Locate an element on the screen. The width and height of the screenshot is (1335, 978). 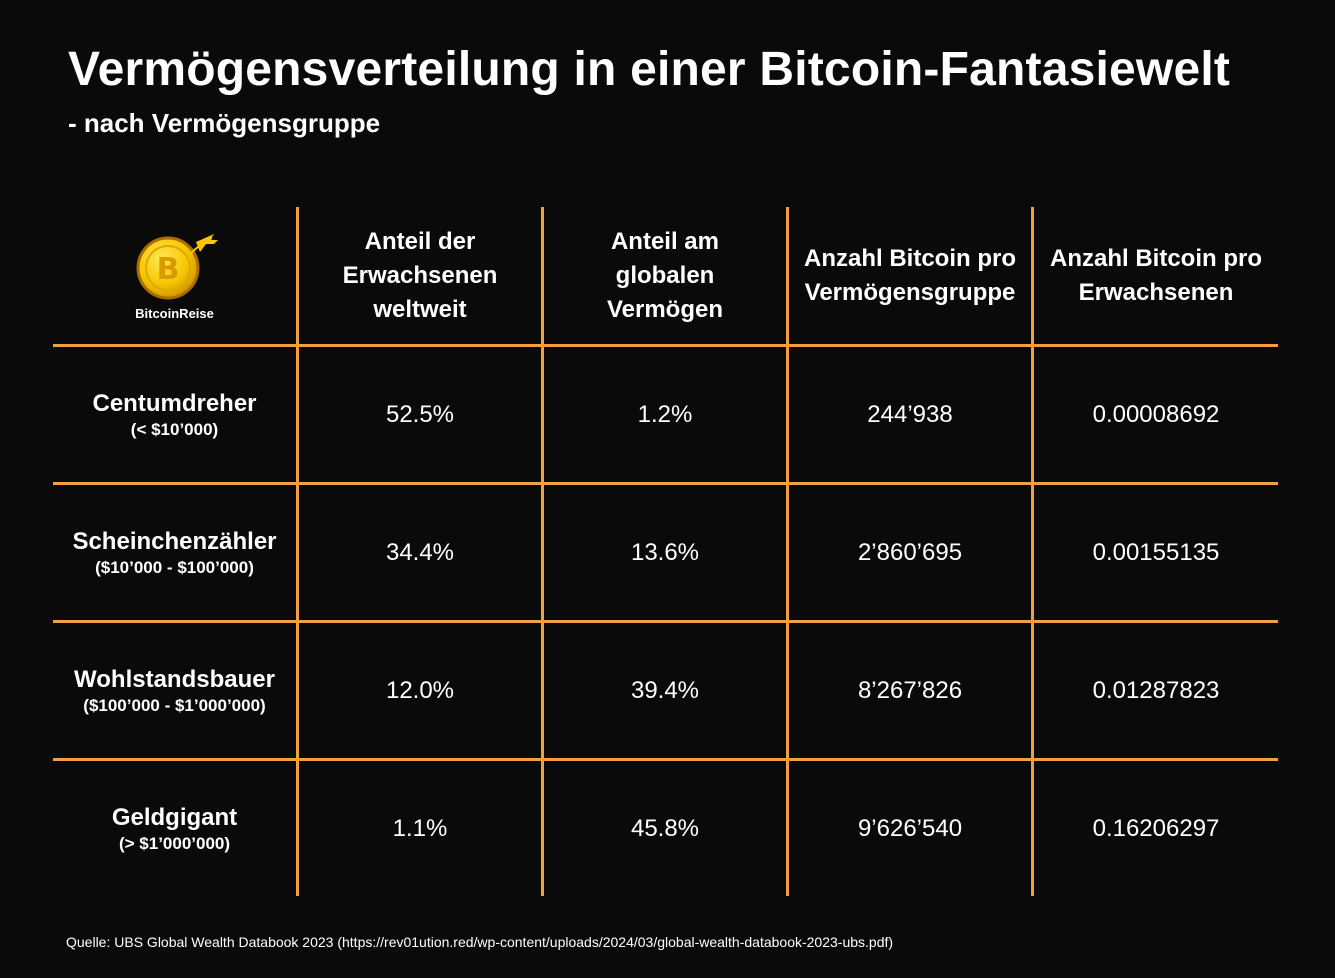
logo-cell: B BitcoinReise is located at coordinates (174, 275).